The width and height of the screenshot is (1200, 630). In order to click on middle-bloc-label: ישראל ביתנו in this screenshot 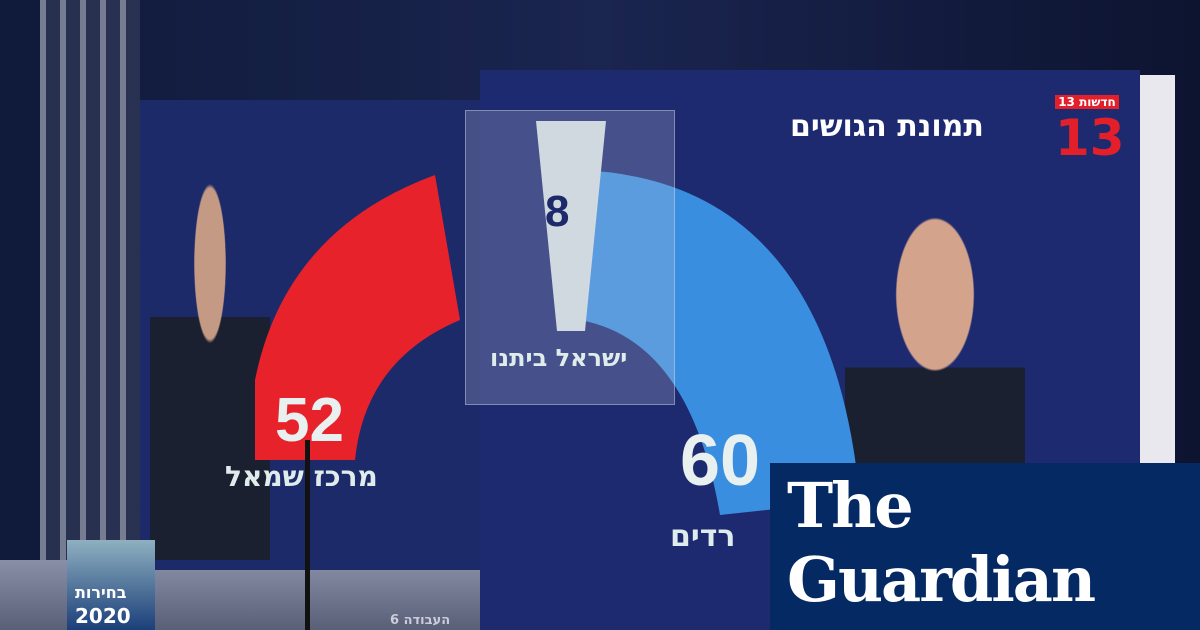, I will do `click(559, 358)`.